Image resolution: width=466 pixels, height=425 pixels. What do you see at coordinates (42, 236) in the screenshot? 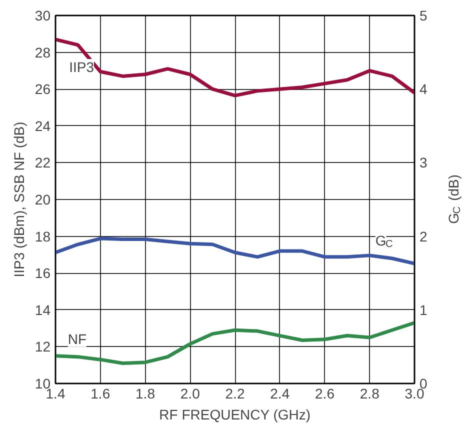
I see `y-tick-label: 18` at bounding box center [42, 236].